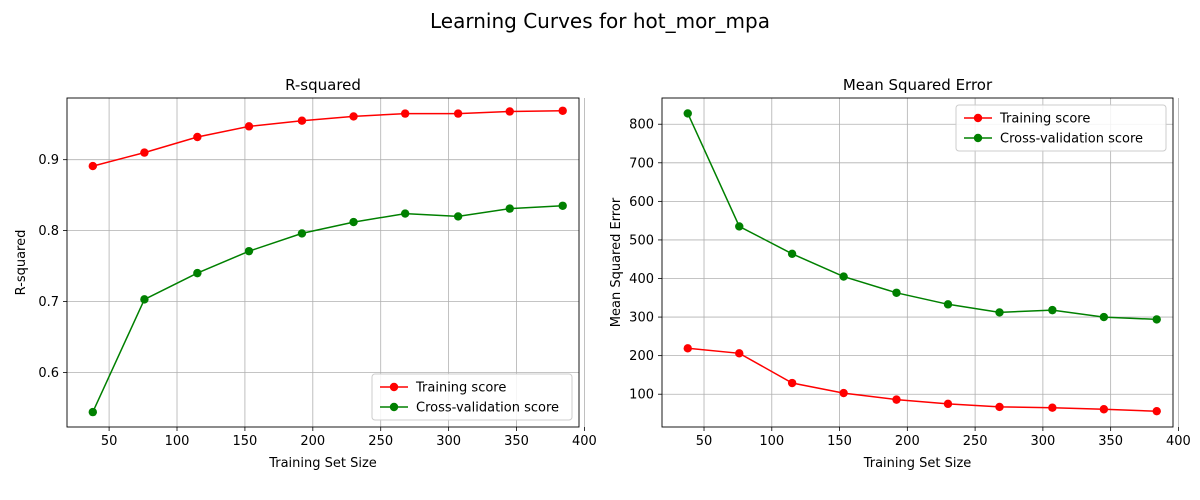 Image resolution: width=1200 pixels, height=500 pixels. What do you see at coordinates (641, 356) in the screenshot?
I see `mse-ytick-label: 200` at bounding box center [641, 356].